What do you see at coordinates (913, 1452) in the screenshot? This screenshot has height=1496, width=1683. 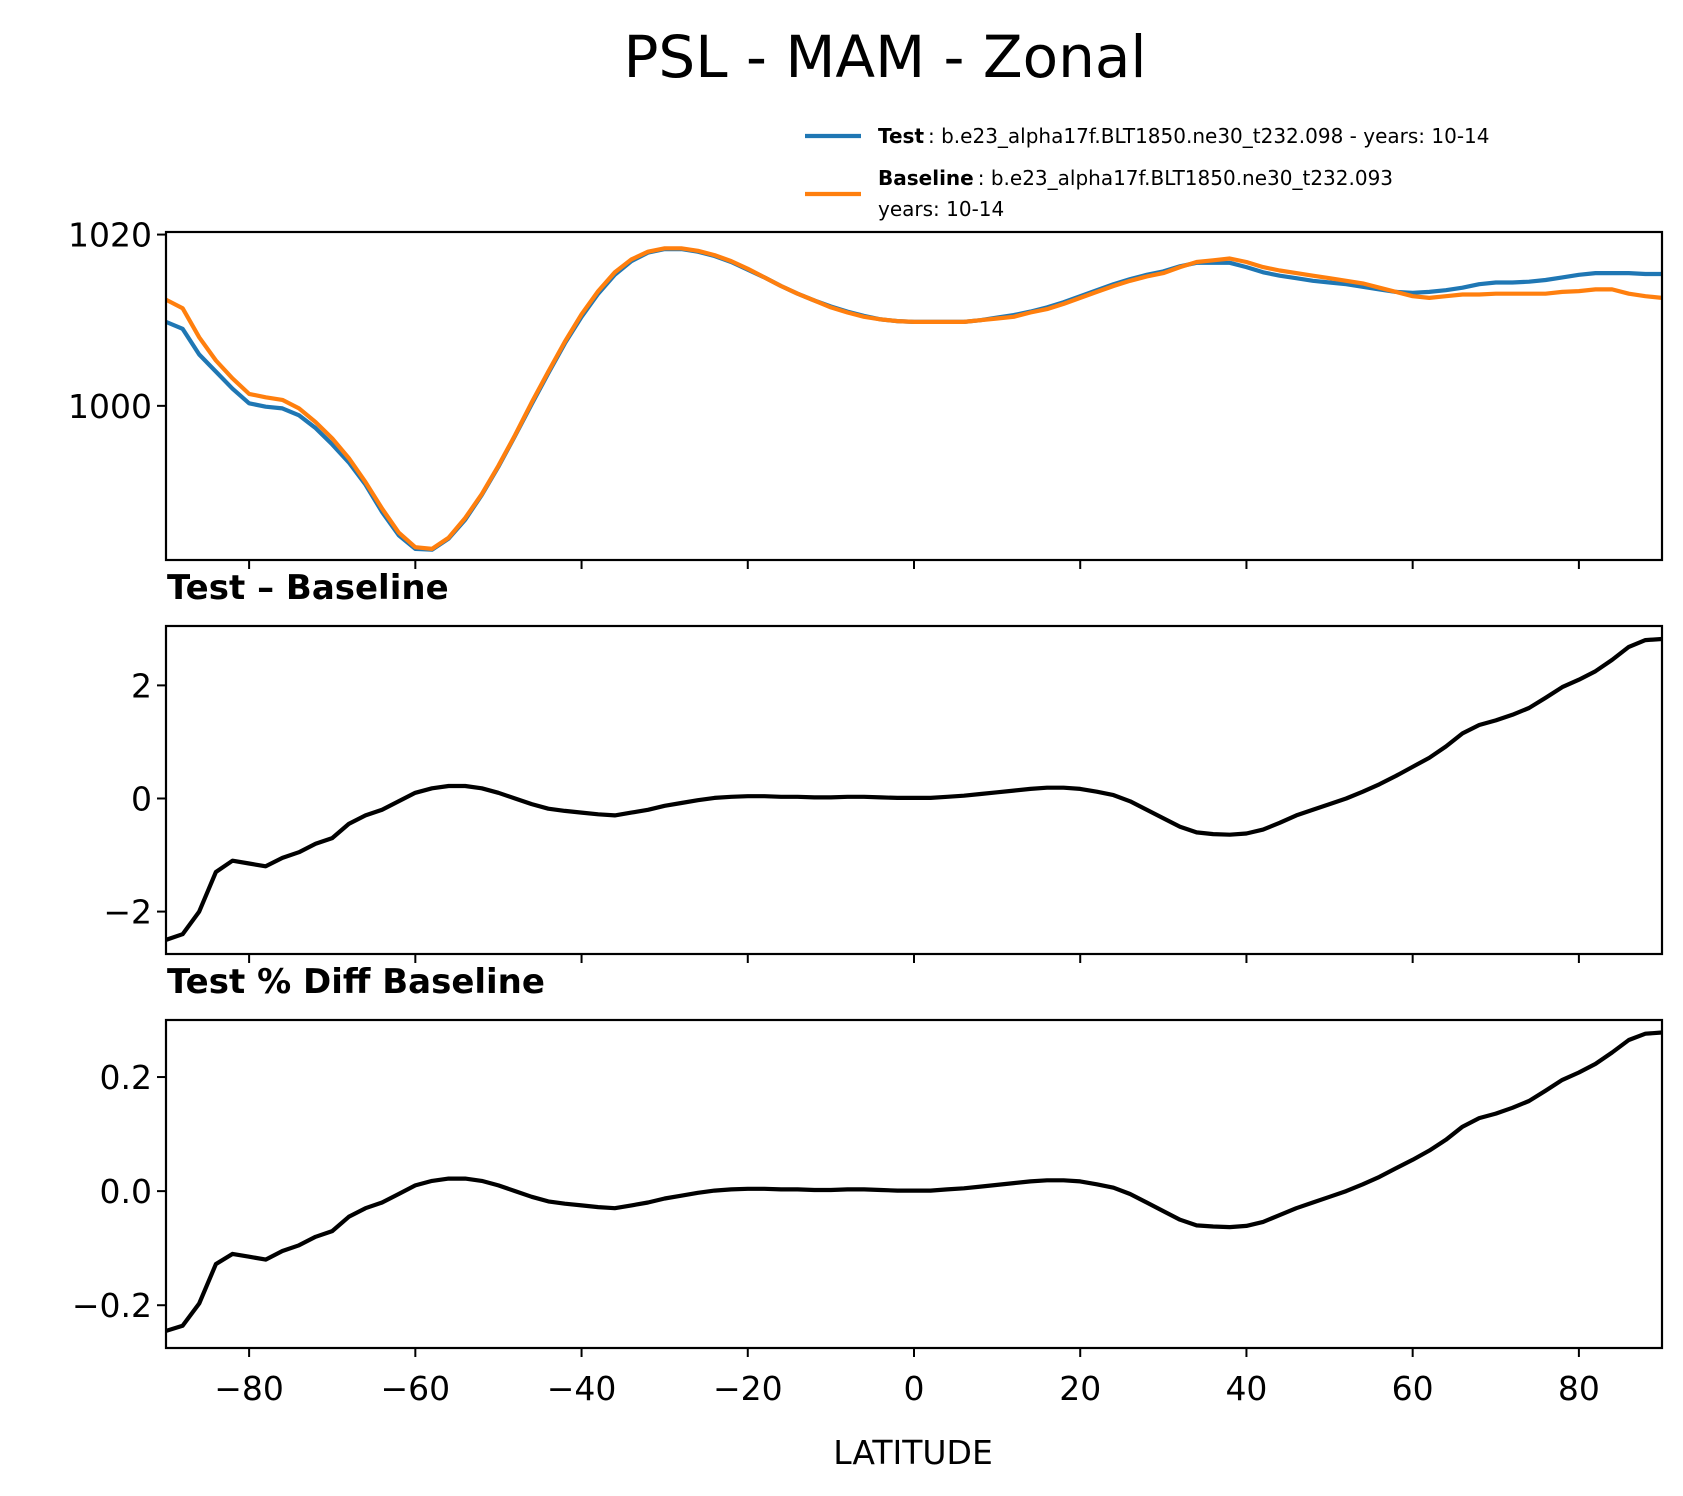 I see `x-axis-label: LATITUDE` at bounding box center [913, 1452].